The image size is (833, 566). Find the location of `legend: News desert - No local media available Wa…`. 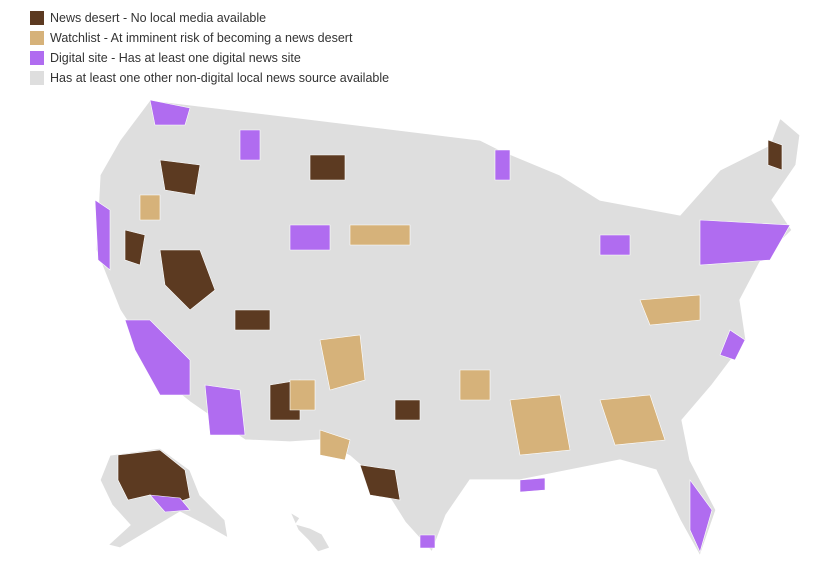

legend: News desert - No local media available Wa… is located at coordinates (209, 48).